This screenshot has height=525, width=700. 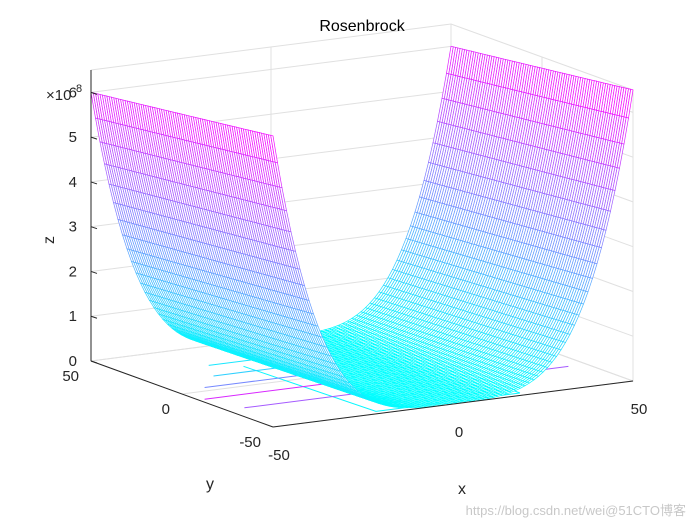 I want to click on box-top-edge, so click(x=362, y=57).